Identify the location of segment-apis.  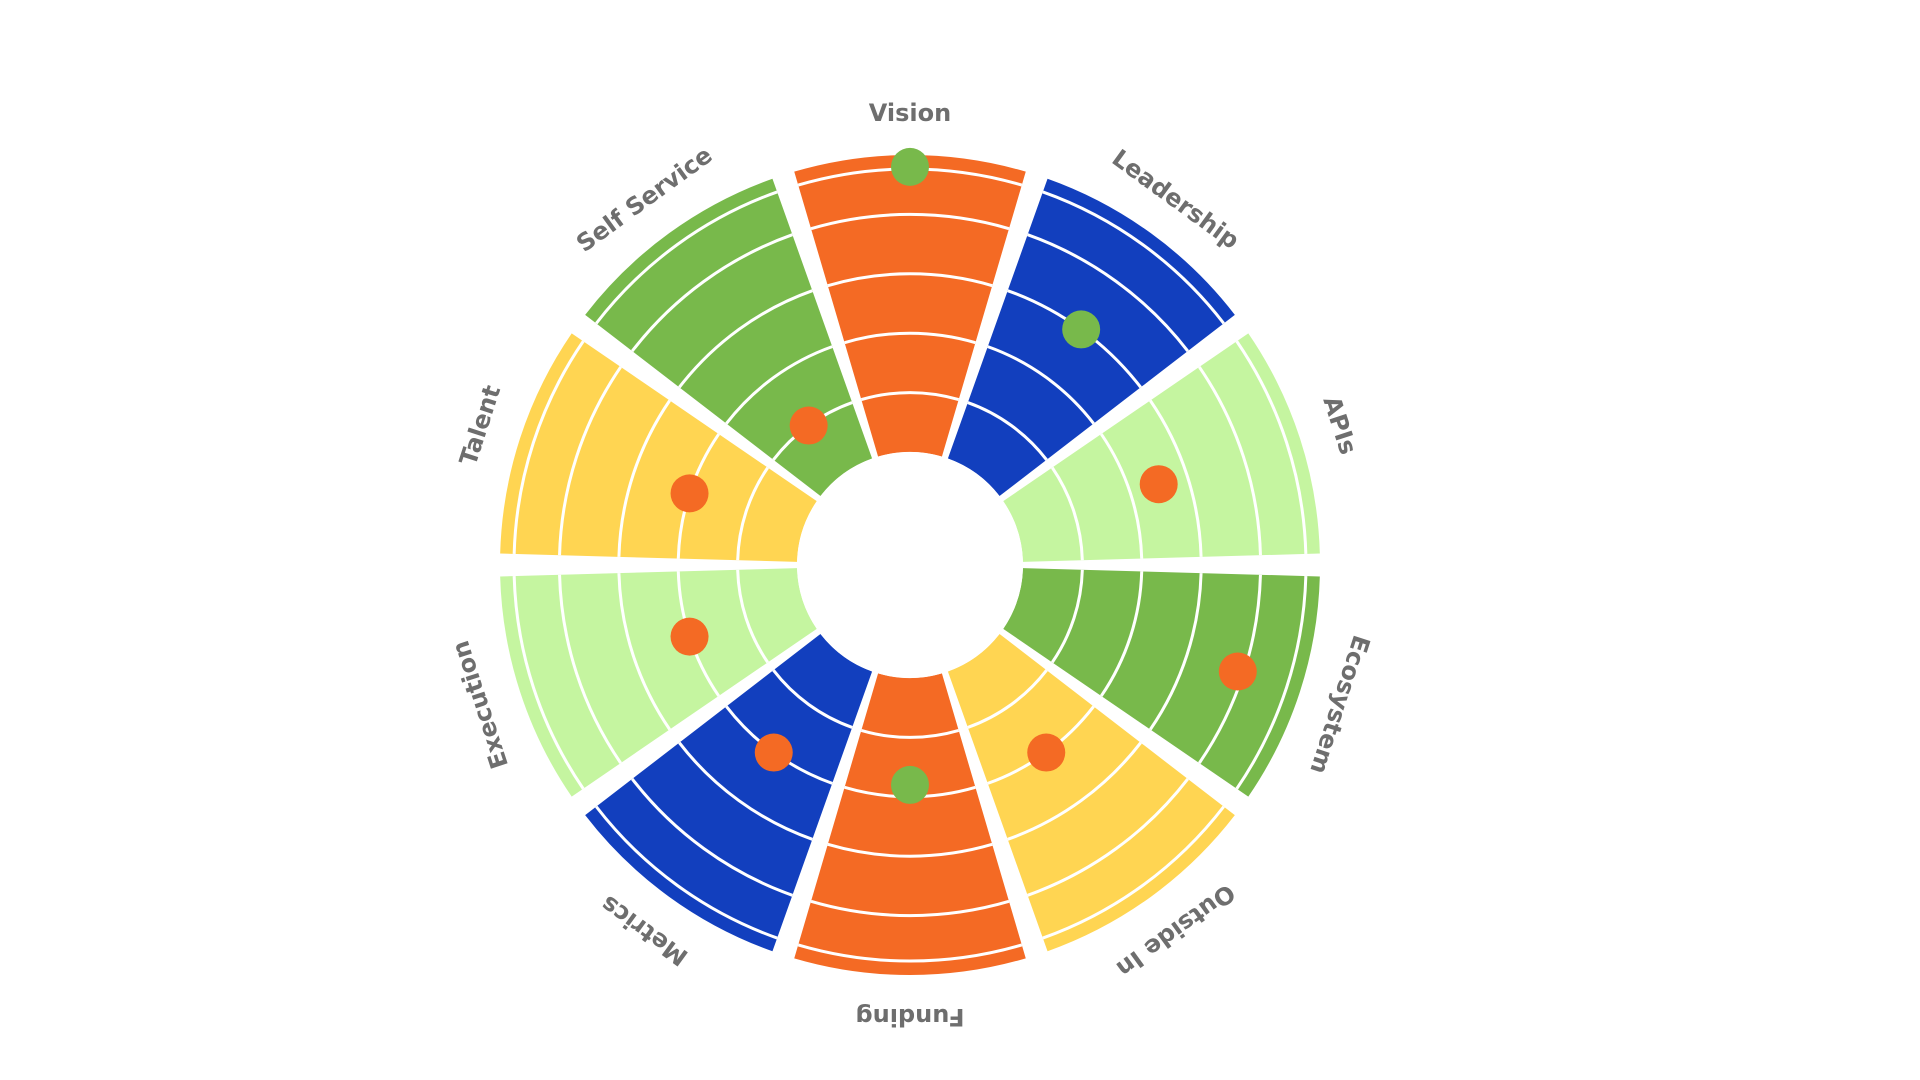
(1161, 447).